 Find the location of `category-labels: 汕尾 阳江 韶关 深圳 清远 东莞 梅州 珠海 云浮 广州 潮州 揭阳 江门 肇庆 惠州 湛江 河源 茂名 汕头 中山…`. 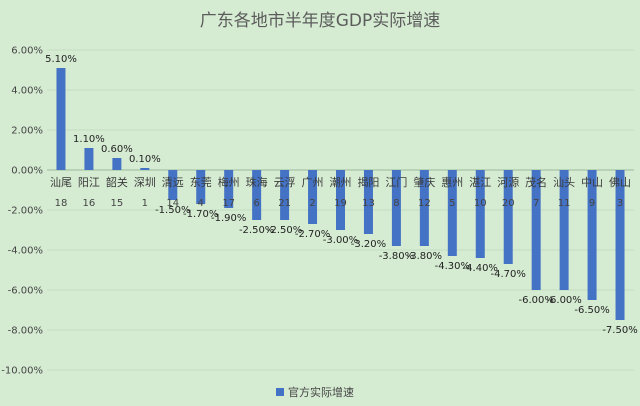

category-labels: 汕尾 阳江 韶关 深圳 清远 东莞 梅州 珠海 云浮 广州 潮州 揭阳 江门 肇庆 惠州 湛江 河源 茂名 汕头 中山… is located at coordinates (340, 182).